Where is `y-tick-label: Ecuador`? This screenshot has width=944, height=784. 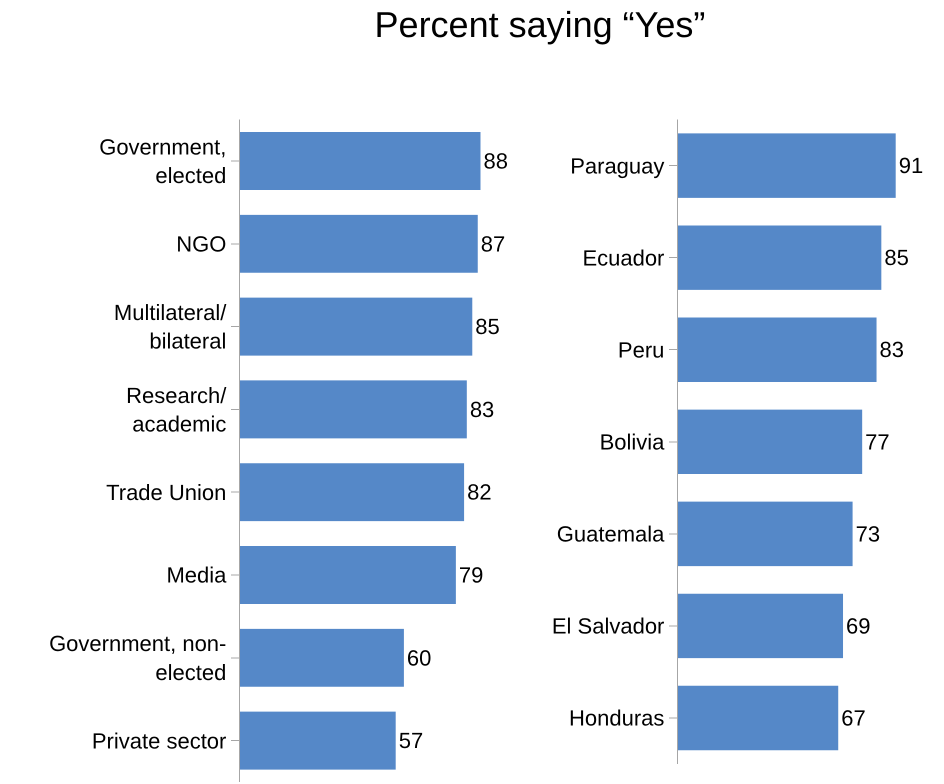 y-tick-label: Ecuador is located at coordinates (623, 257).